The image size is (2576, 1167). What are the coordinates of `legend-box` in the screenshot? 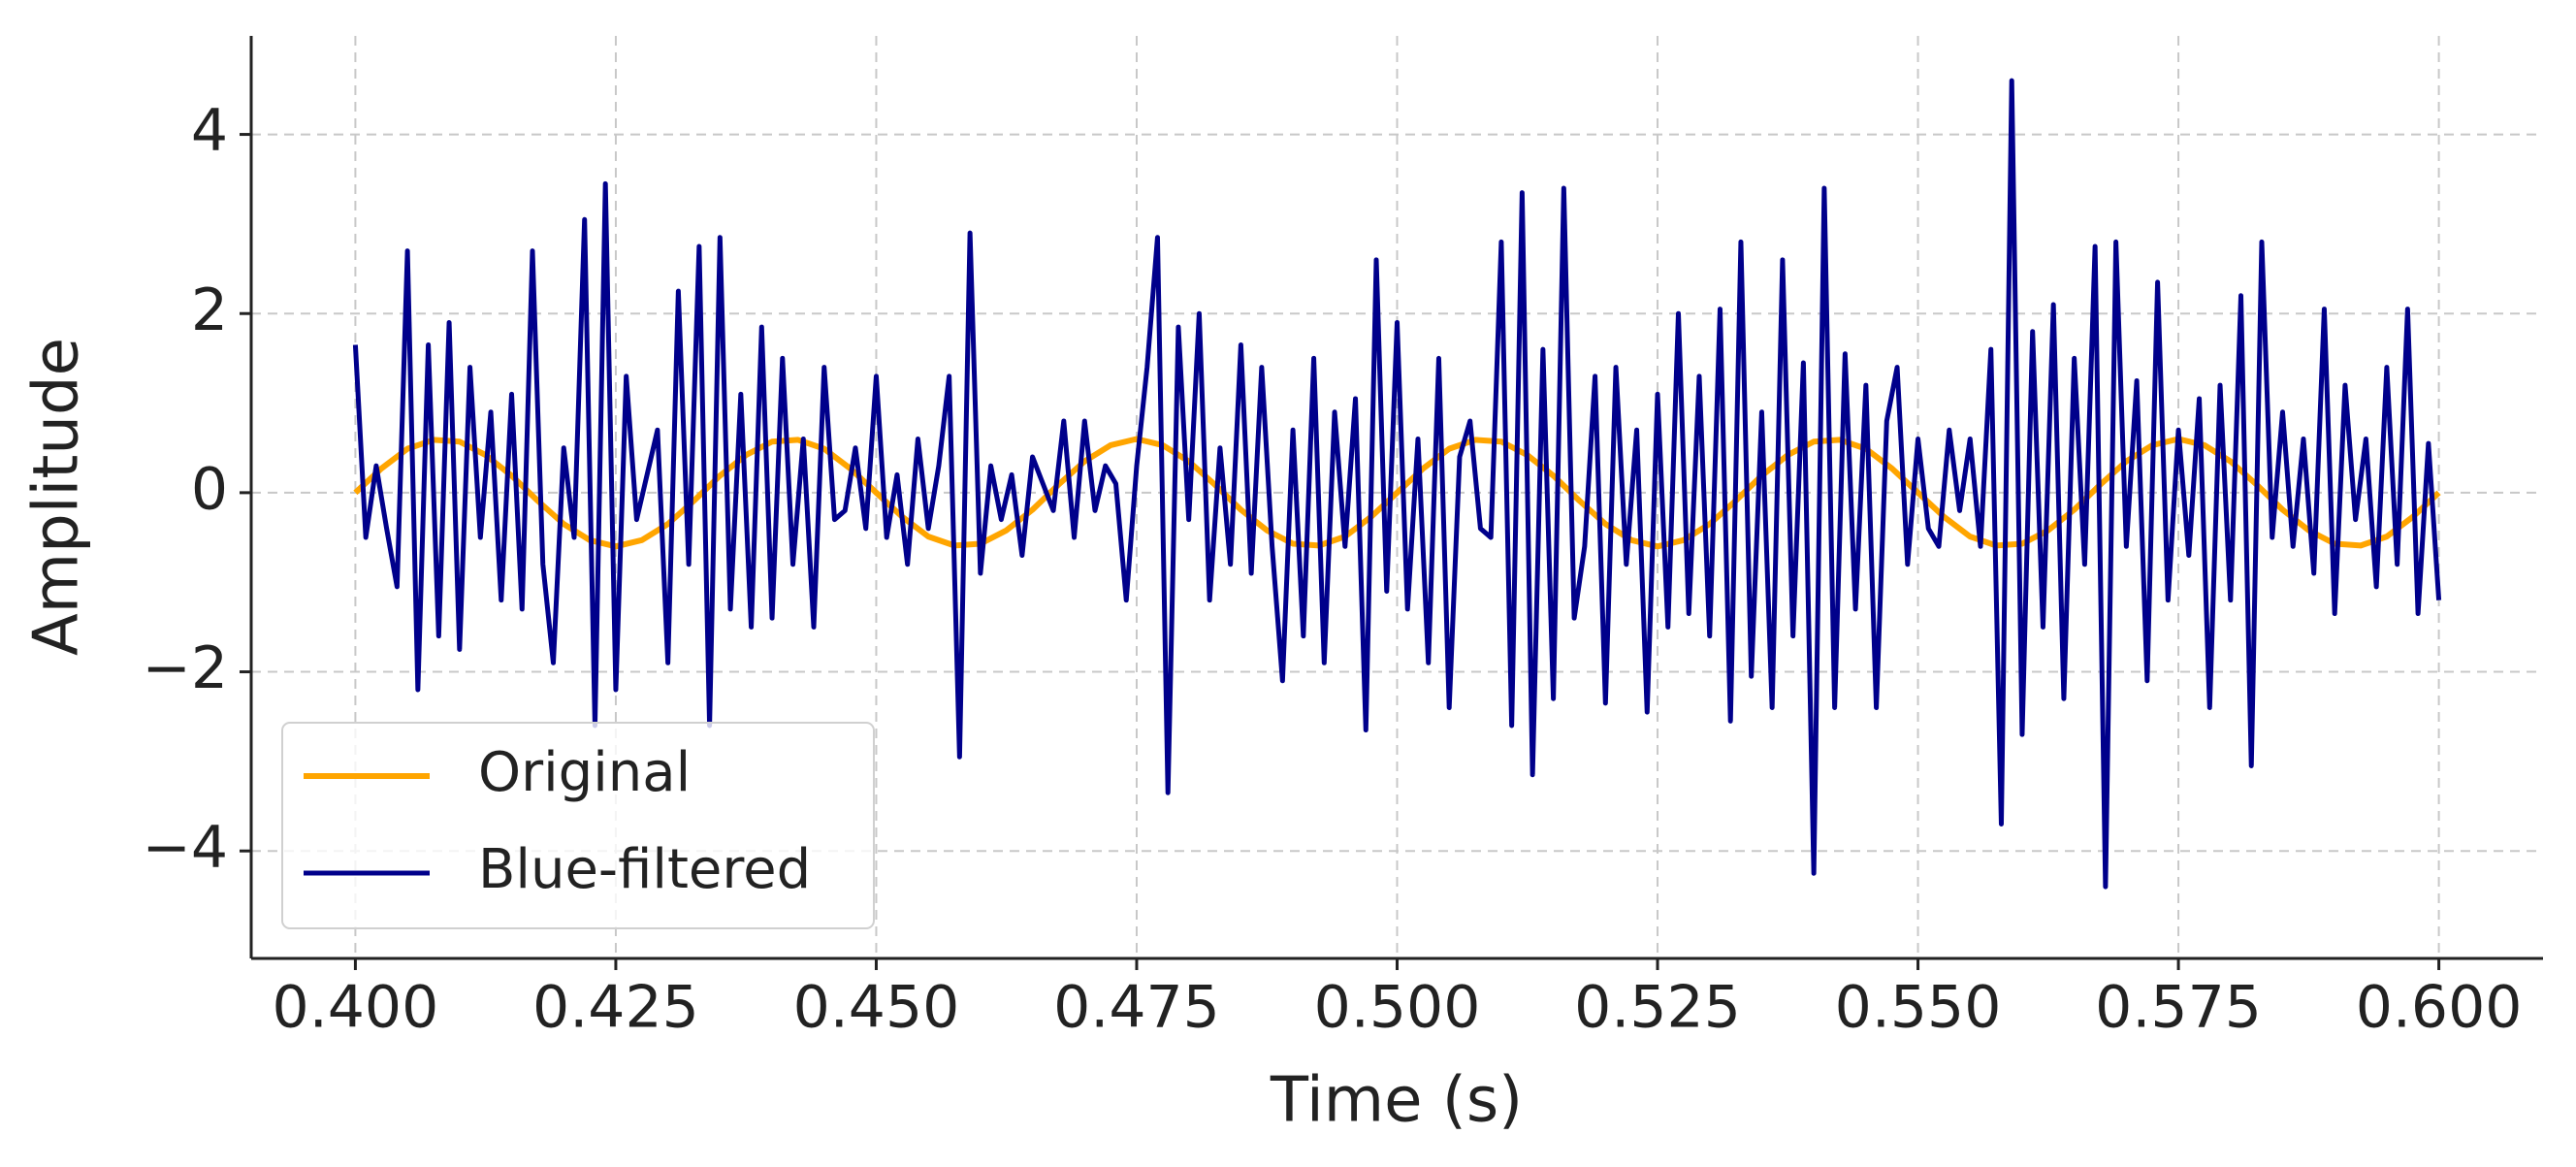 It's located at (578, 826).